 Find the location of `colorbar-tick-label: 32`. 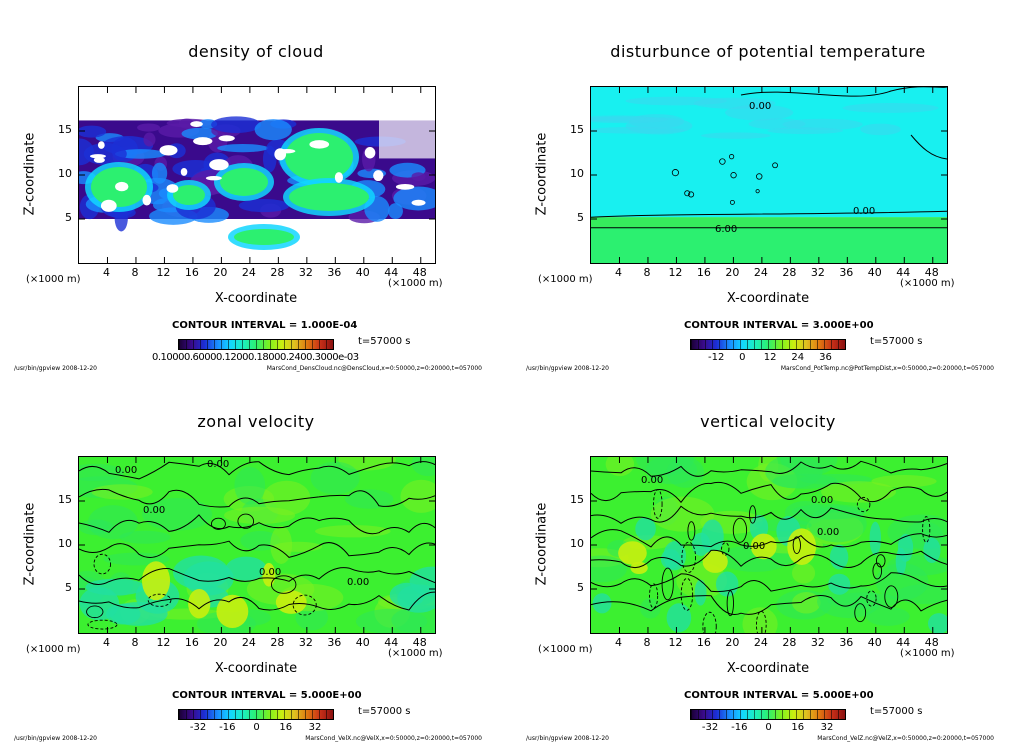

colorbar-tick-label: 32 is located at coordinates (827, 727).